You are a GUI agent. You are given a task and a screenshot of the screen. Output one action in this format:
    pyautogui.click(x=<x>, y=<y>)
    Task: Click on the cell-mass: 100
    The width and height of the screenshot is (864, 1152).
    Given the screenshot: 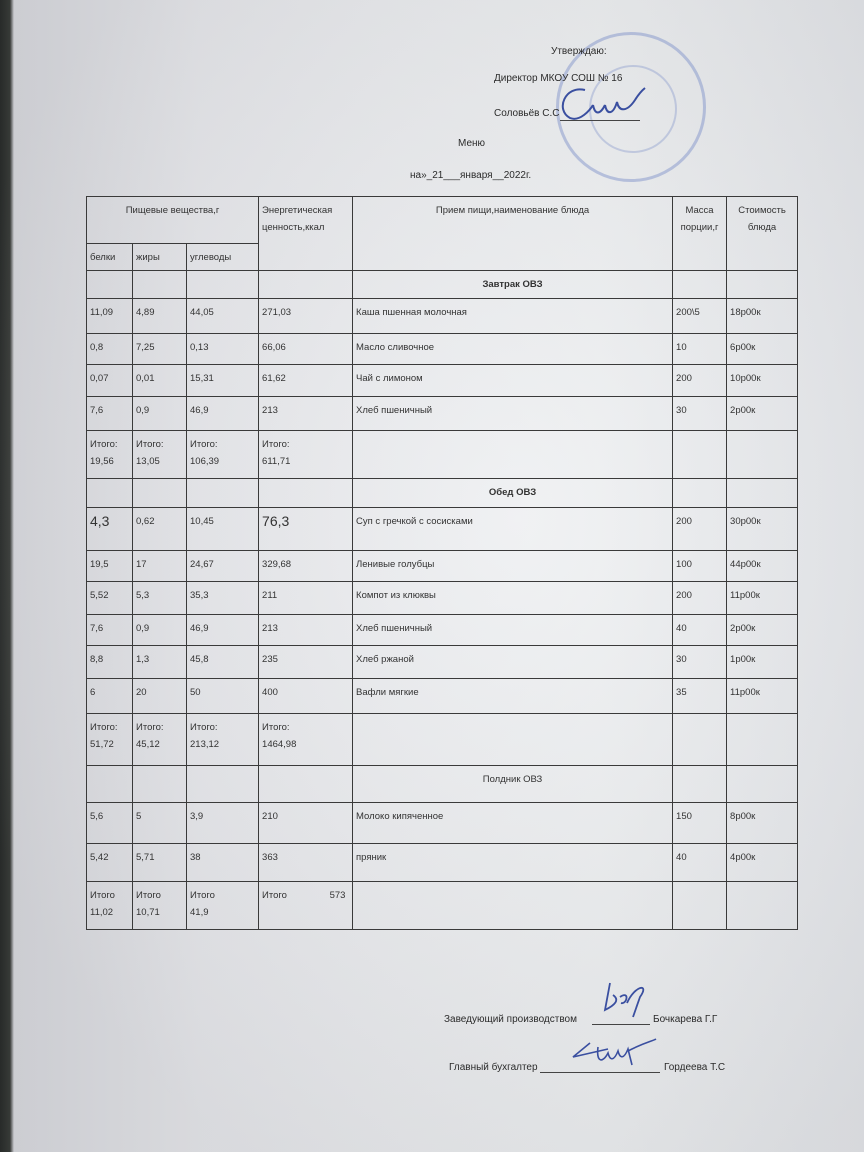 What is the action you would take?
    pyautogui.click(x=700, y=566)
    